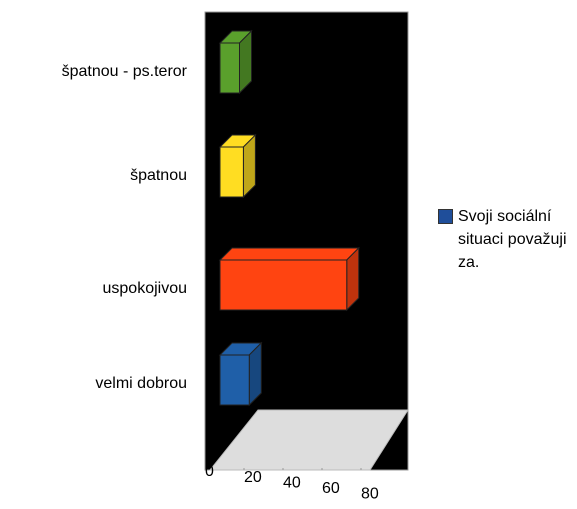 Image resolution: width=577 pixels, height=509 pixels. Describe the element at coordinates (292, 482) in the screenshot. I see `x-tick-label: 40` at that location.